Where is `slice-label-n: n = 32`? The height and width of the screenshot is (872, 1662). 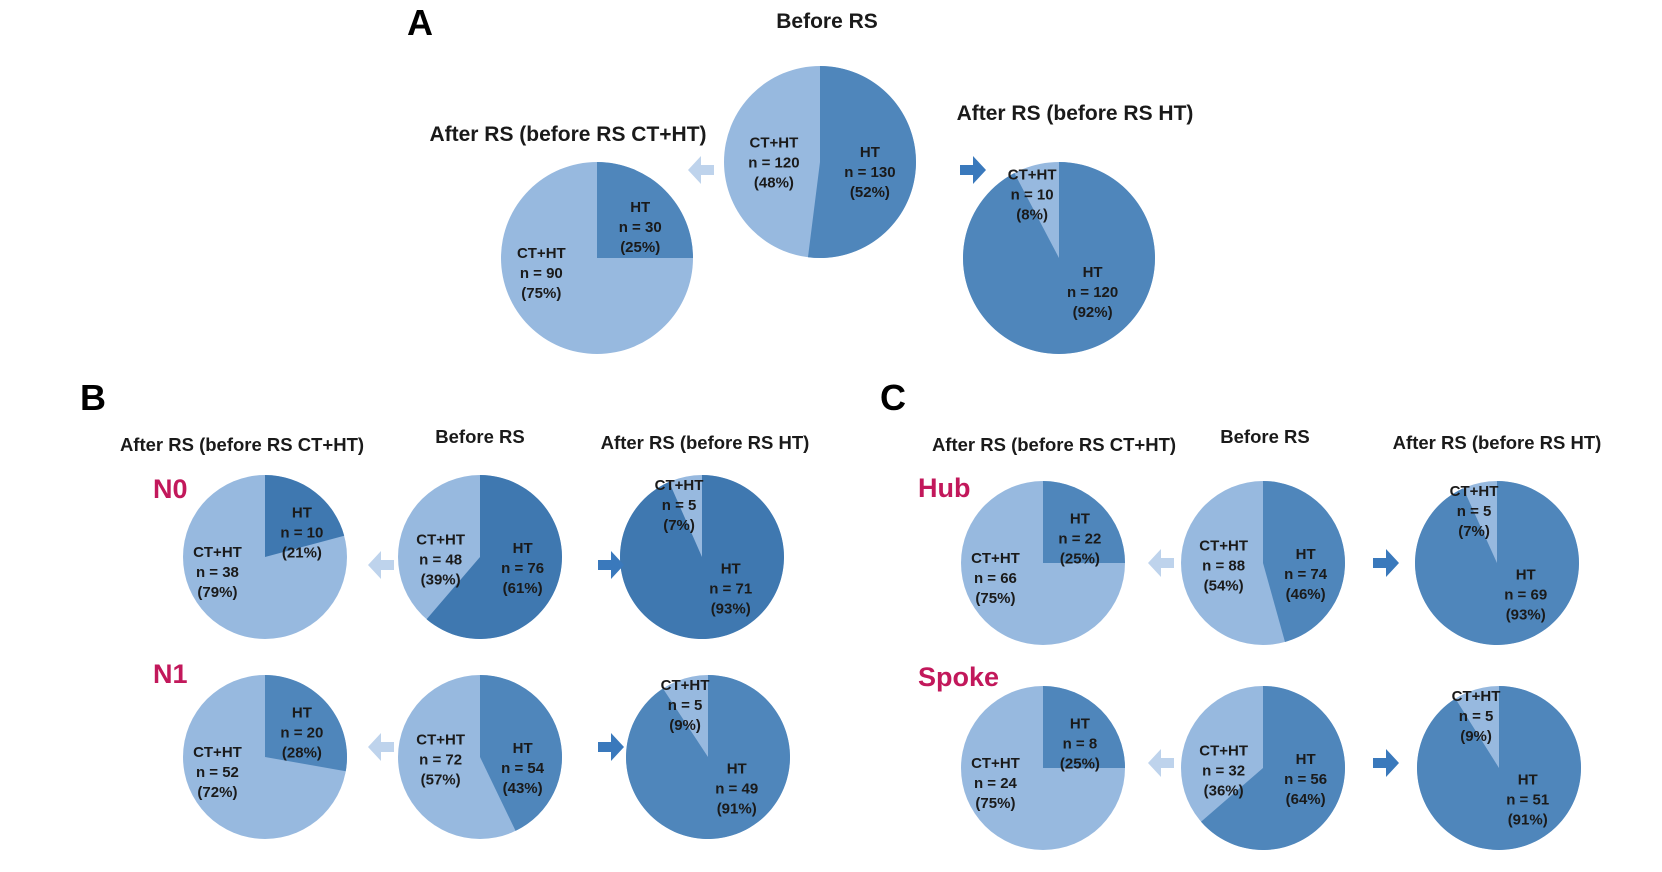 slice-label-n: n = 32 is located at coordinates (1223, 771).